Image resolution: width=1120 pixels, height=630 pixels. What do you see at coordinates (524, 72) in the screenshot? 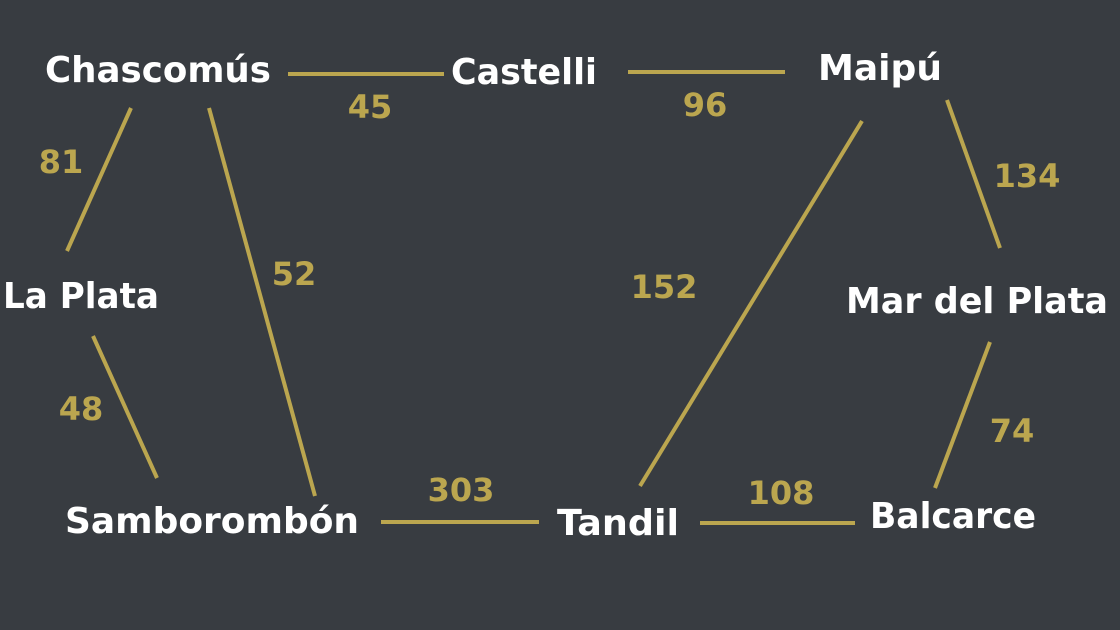
I see `node-castelli: Castelli` at bounding box center [524, 72].